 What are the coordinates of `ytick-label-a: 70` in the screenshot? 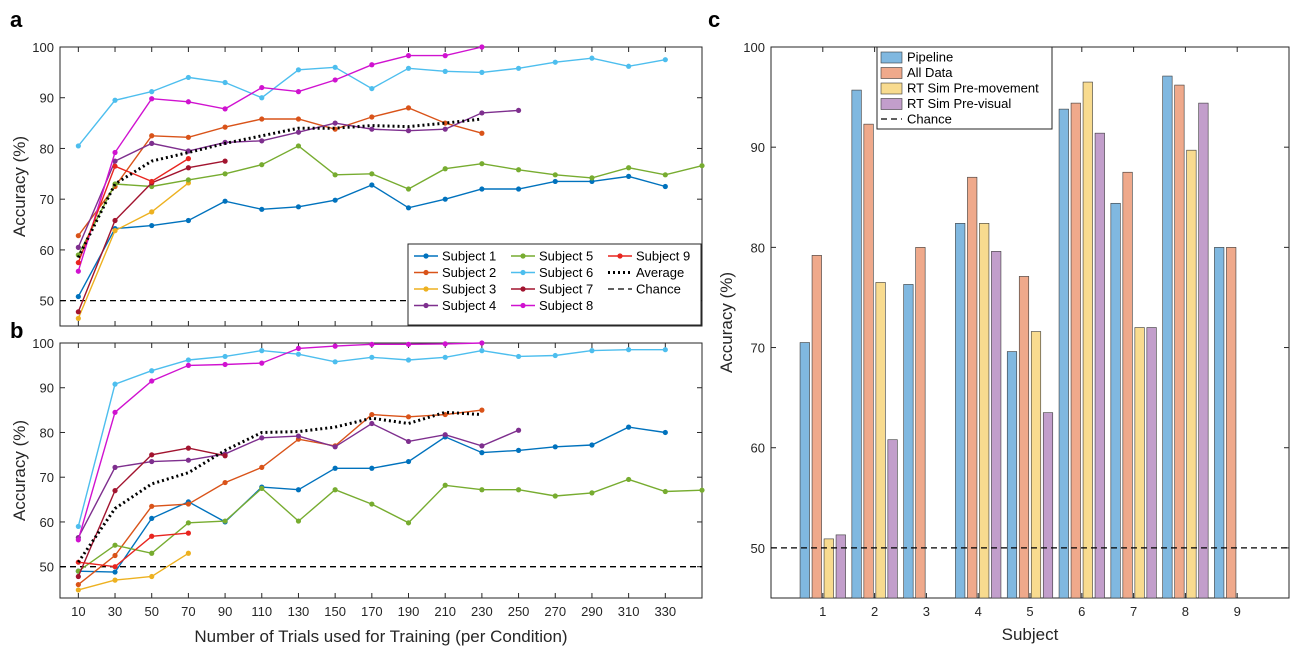 It's located at (47, 199).